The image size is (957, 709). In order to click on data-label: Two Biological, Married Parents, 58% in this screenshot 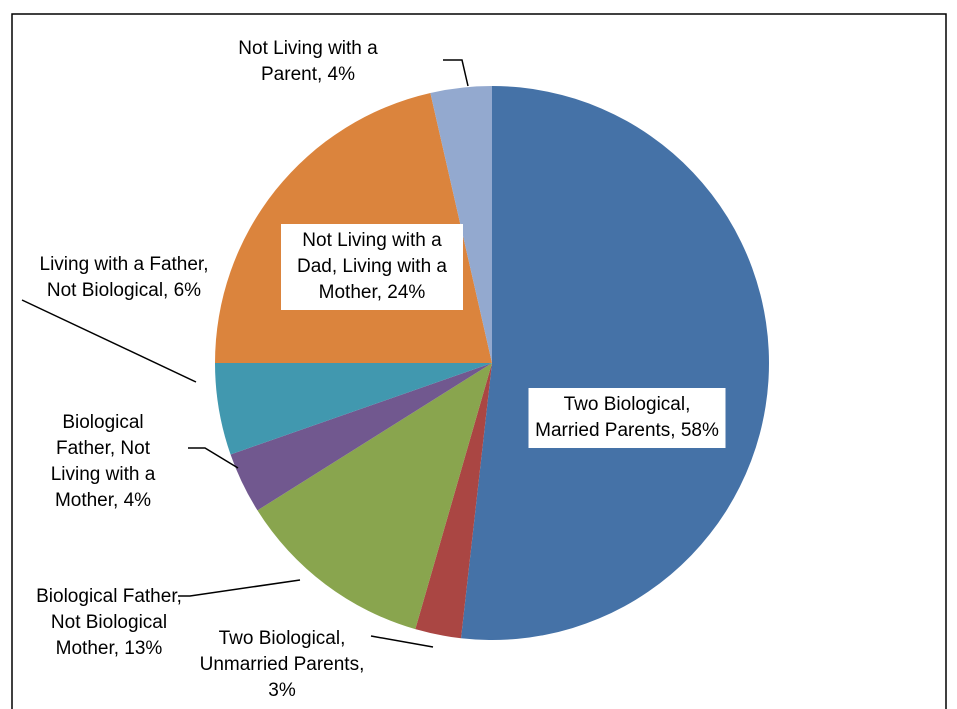, I will do `click(627, 418)`.